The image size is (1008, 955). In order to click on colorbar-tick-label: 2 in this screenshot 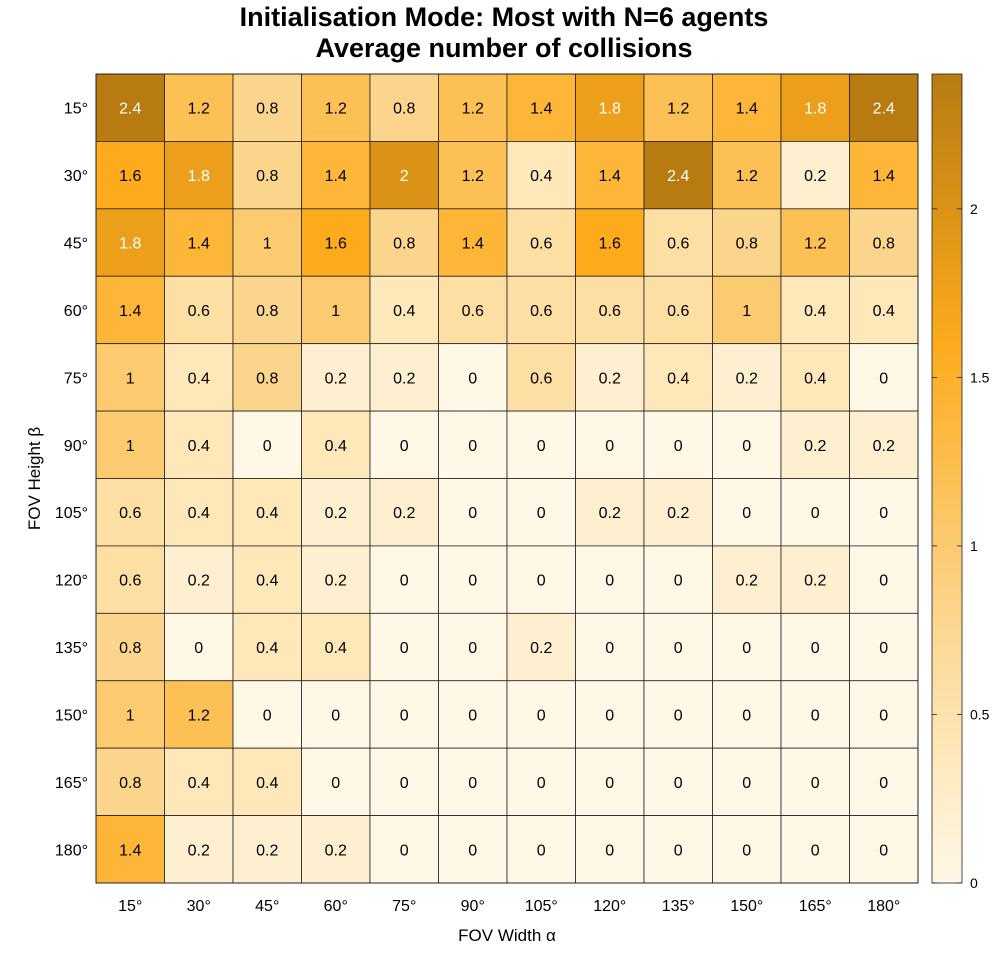, I will do `click(974, 209)`.